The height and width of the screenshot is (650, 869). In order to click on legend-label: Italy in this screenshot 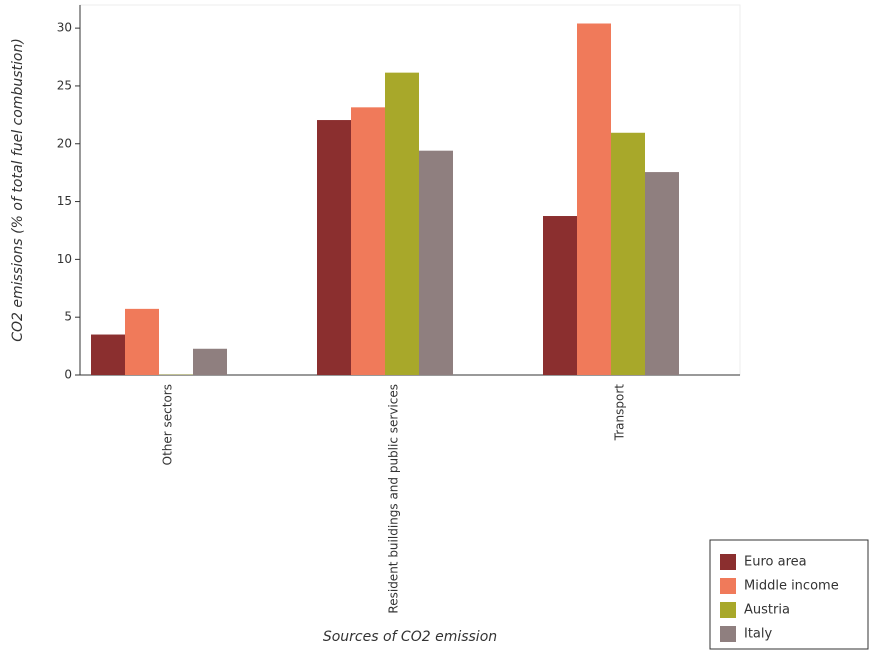, I will do `click(758, 634)`.